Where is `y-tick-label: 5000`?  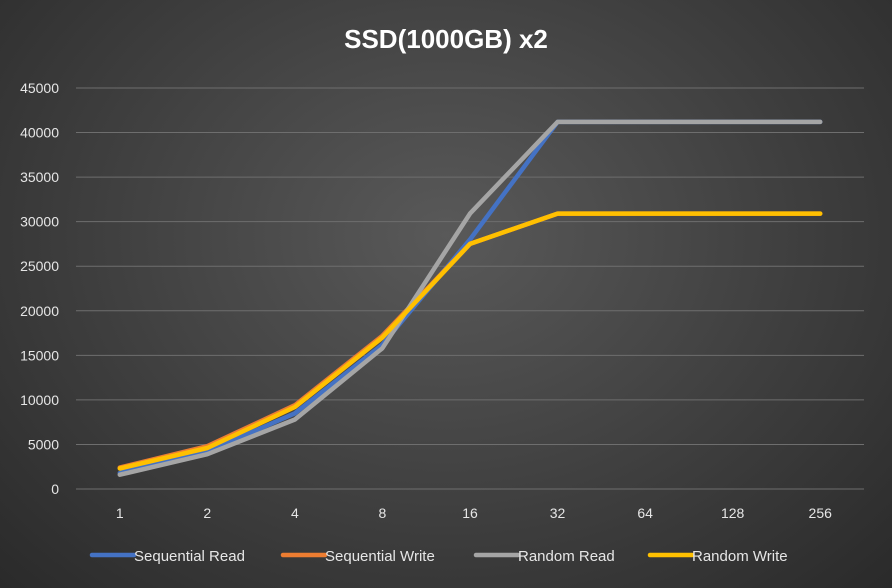 y-tick-label: 5000 is located at coordinates (43, 444).